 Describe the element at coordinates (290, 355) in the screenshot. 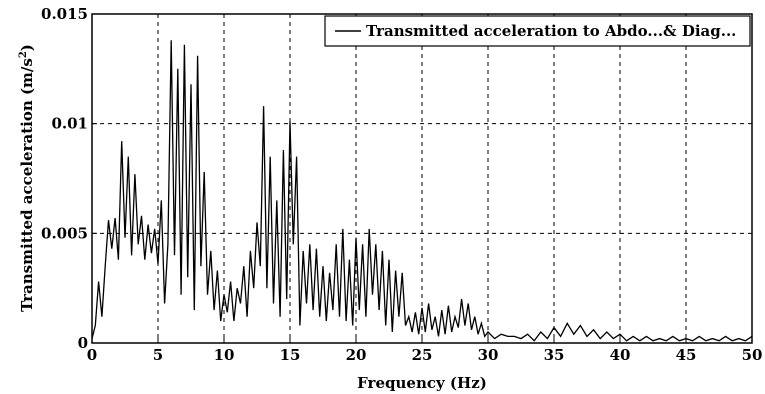

I see `x-tick-label: 15` at that location.